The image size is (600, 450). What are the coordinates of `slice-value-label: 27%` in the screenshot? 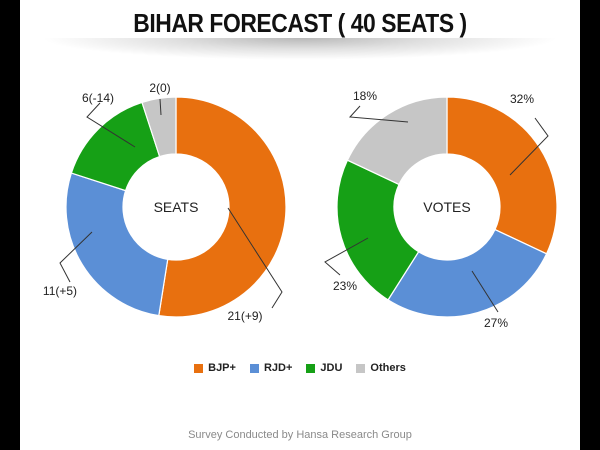 It's located at (496, 323).